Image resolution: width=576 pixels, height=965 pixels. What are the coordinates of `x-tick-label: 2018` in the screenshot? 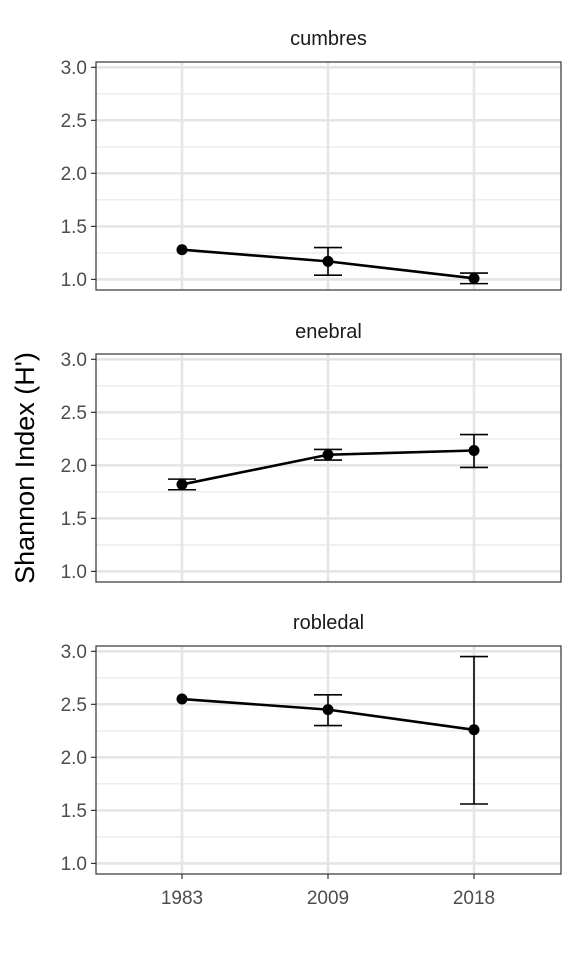 It's located at (474, 898).